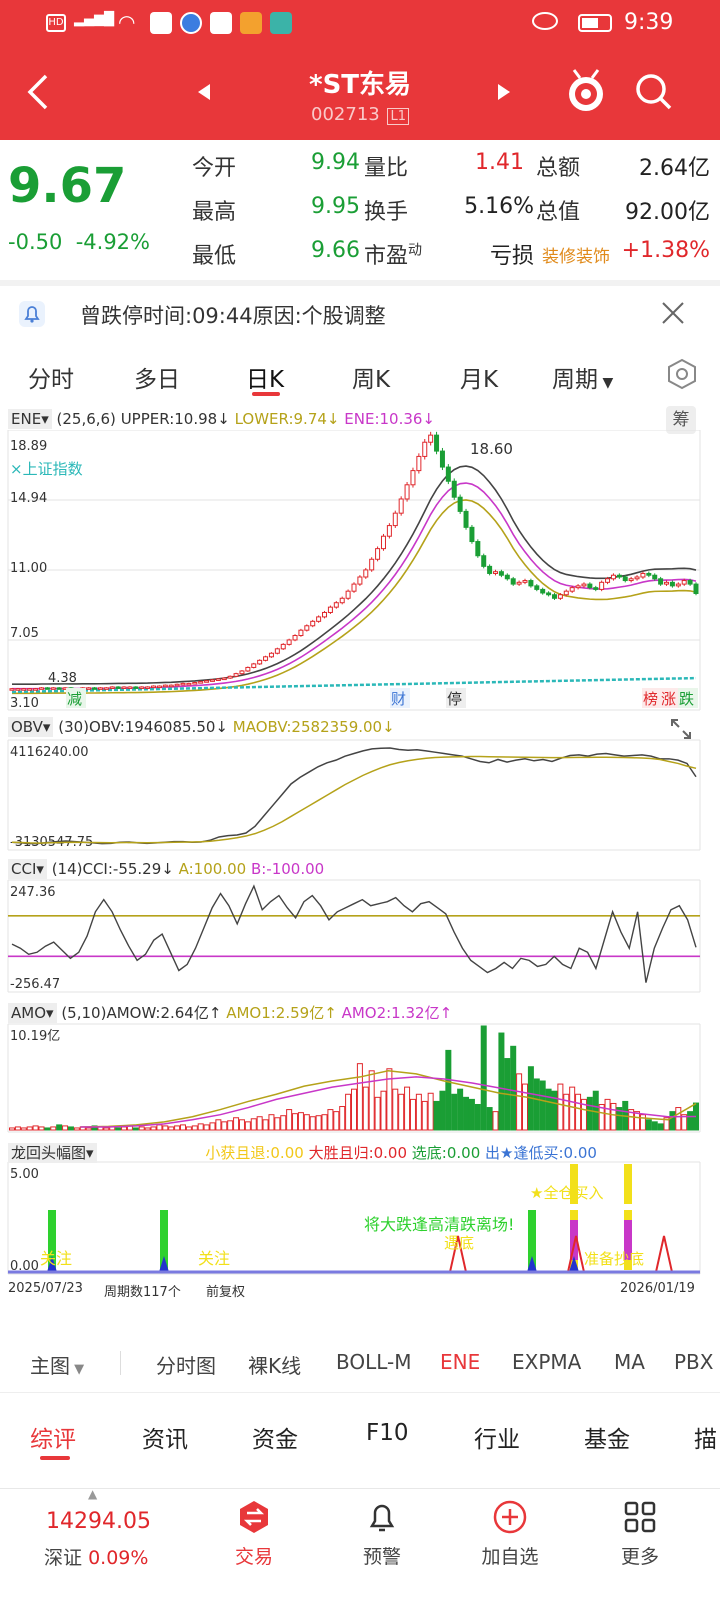  I want to click on turnover-rate-value: 5.16%, so click(499, 206).